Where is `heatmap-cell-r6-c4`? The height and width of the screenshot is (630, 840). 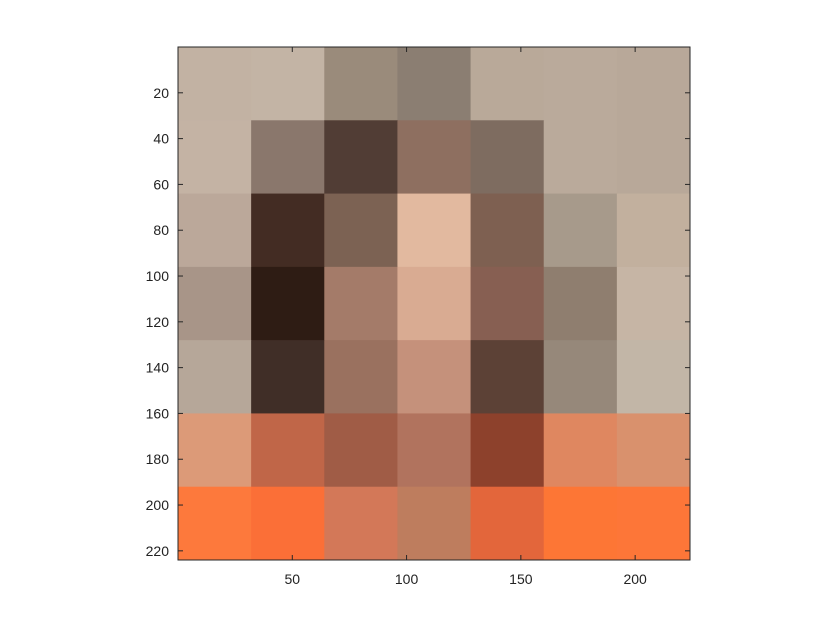
heatmap-cell-r6-c4 is located at coordinates (507, 523).